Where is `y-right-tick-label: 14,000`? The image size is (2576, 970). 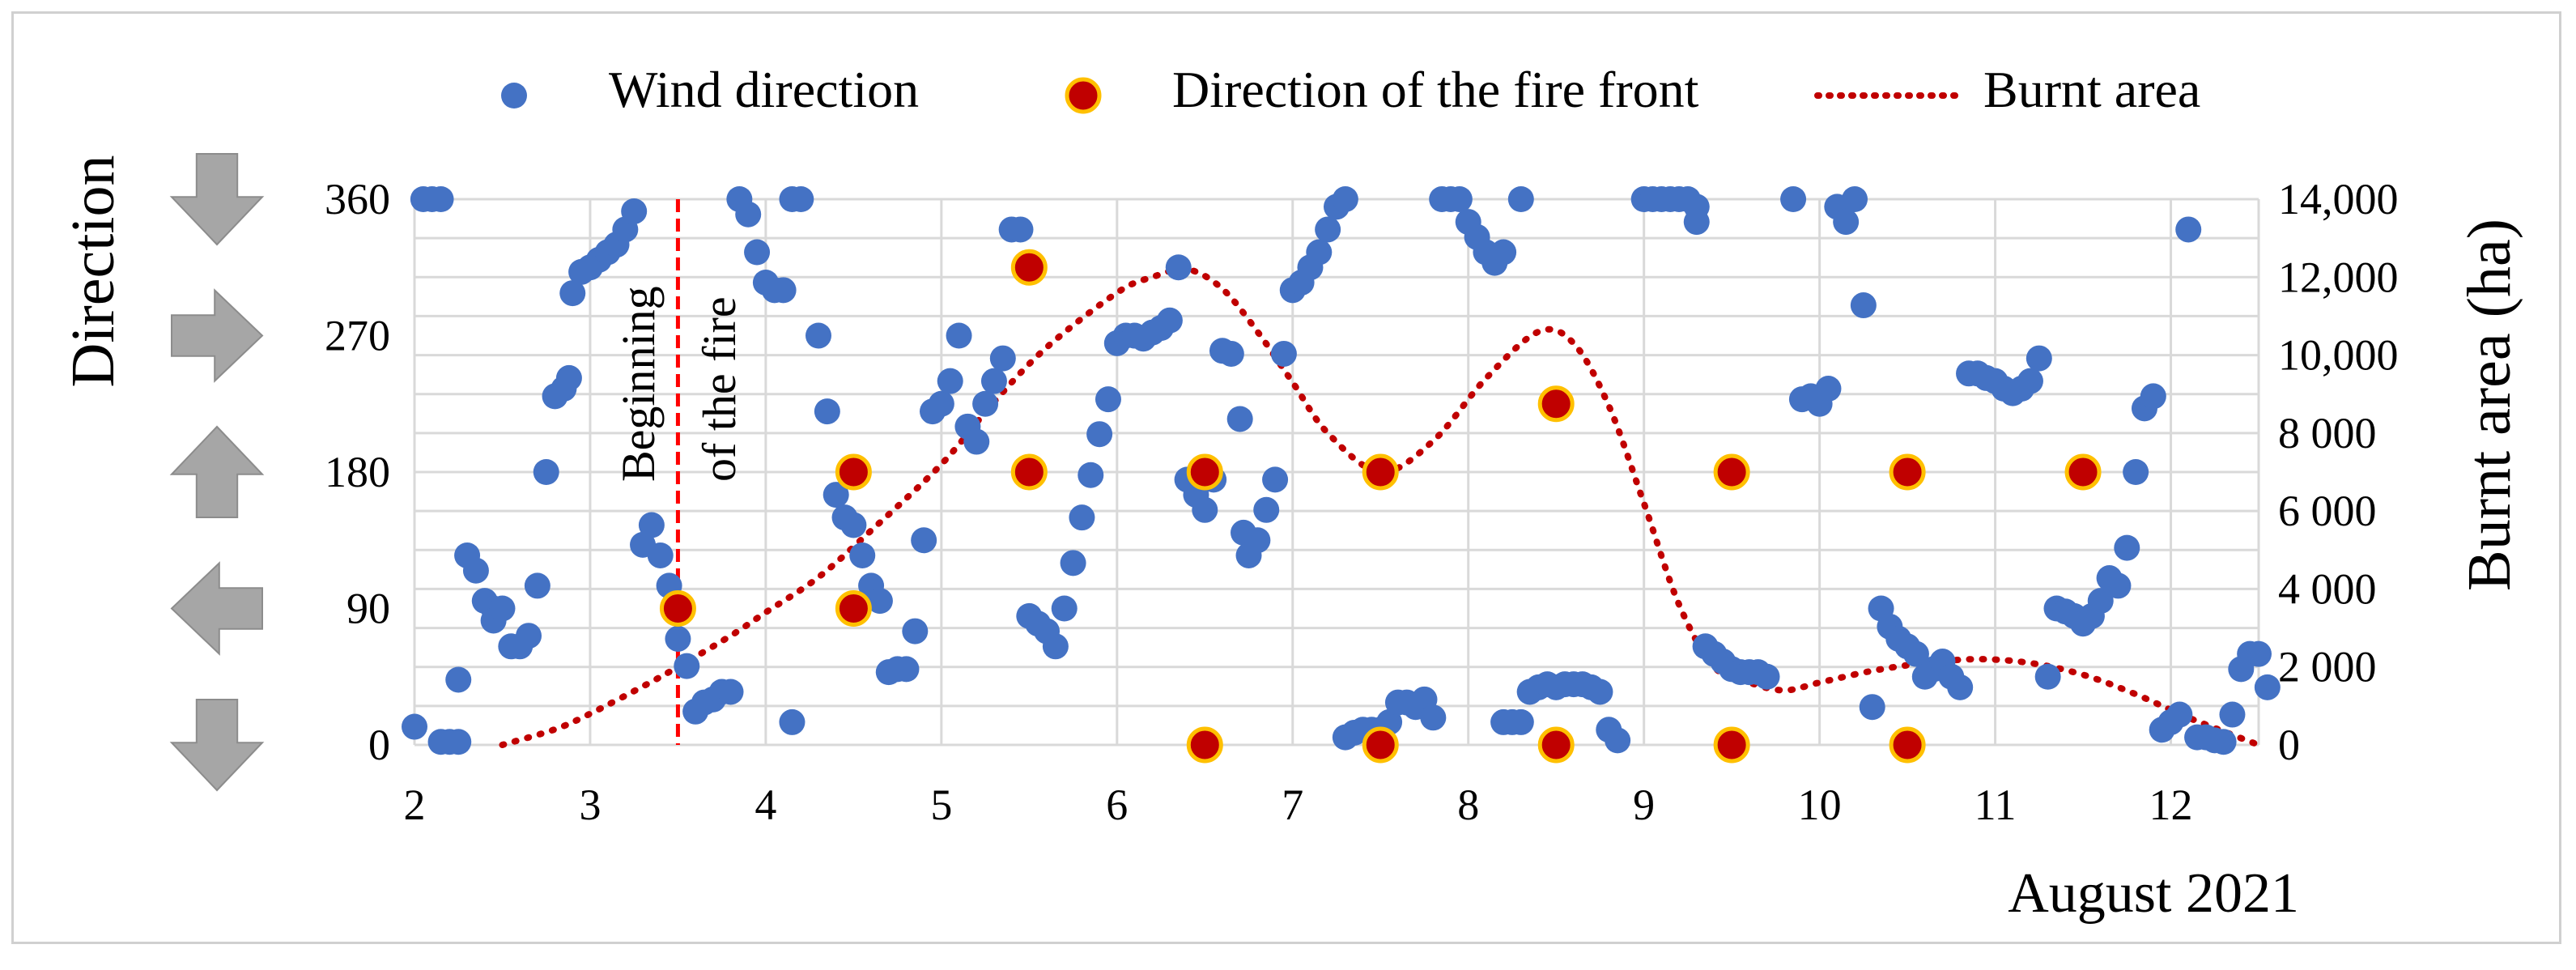
y-right-tick-label: 14,000 is located at coordinates (2338, 199).